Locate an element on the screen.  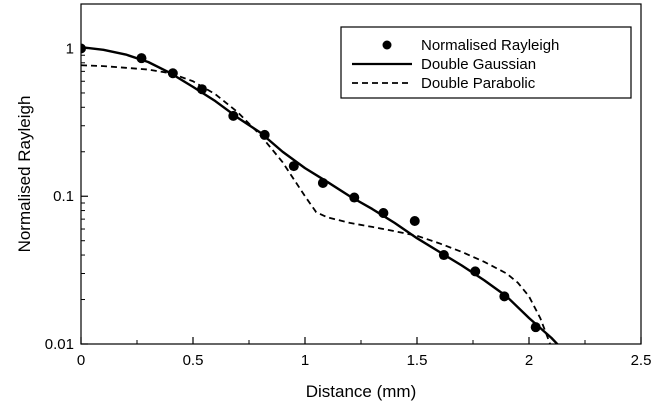
y-tick-label: 0.01 is located at coordinates (59, 344).